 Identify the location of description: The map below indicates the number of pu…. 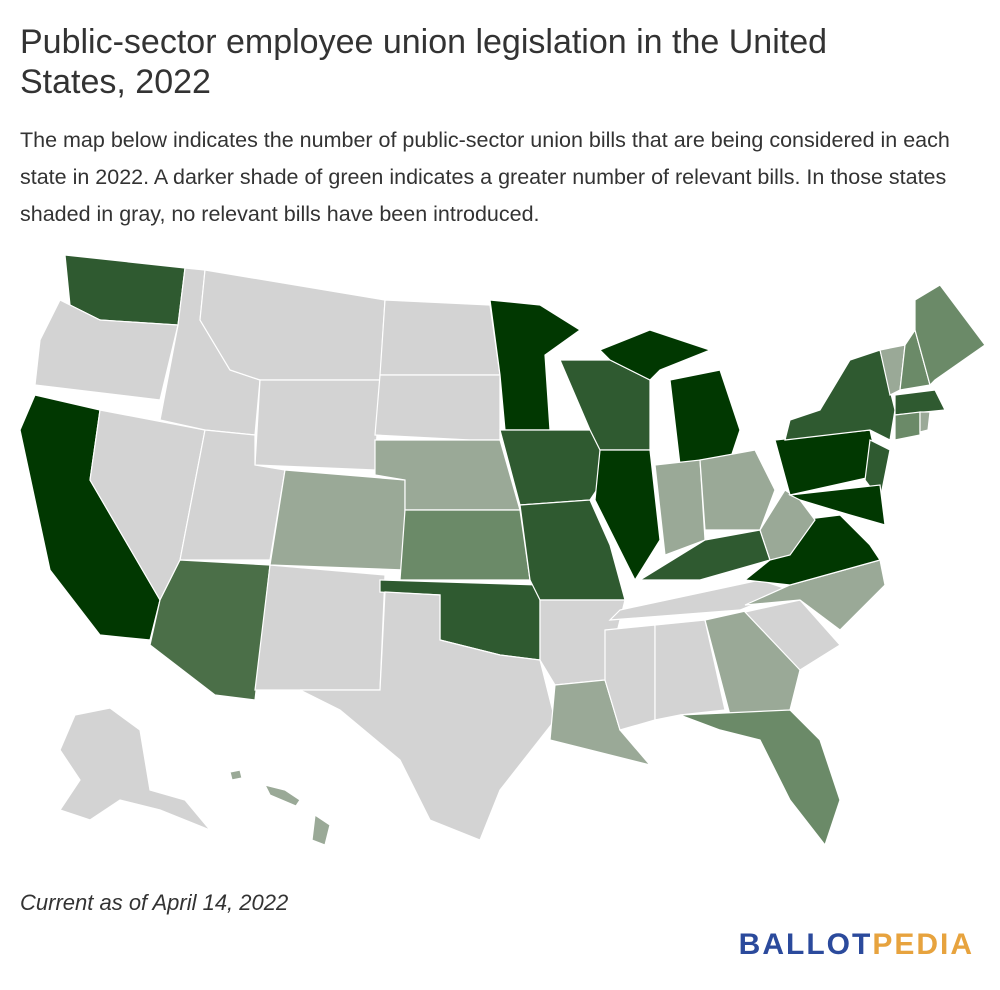
(485, 177).